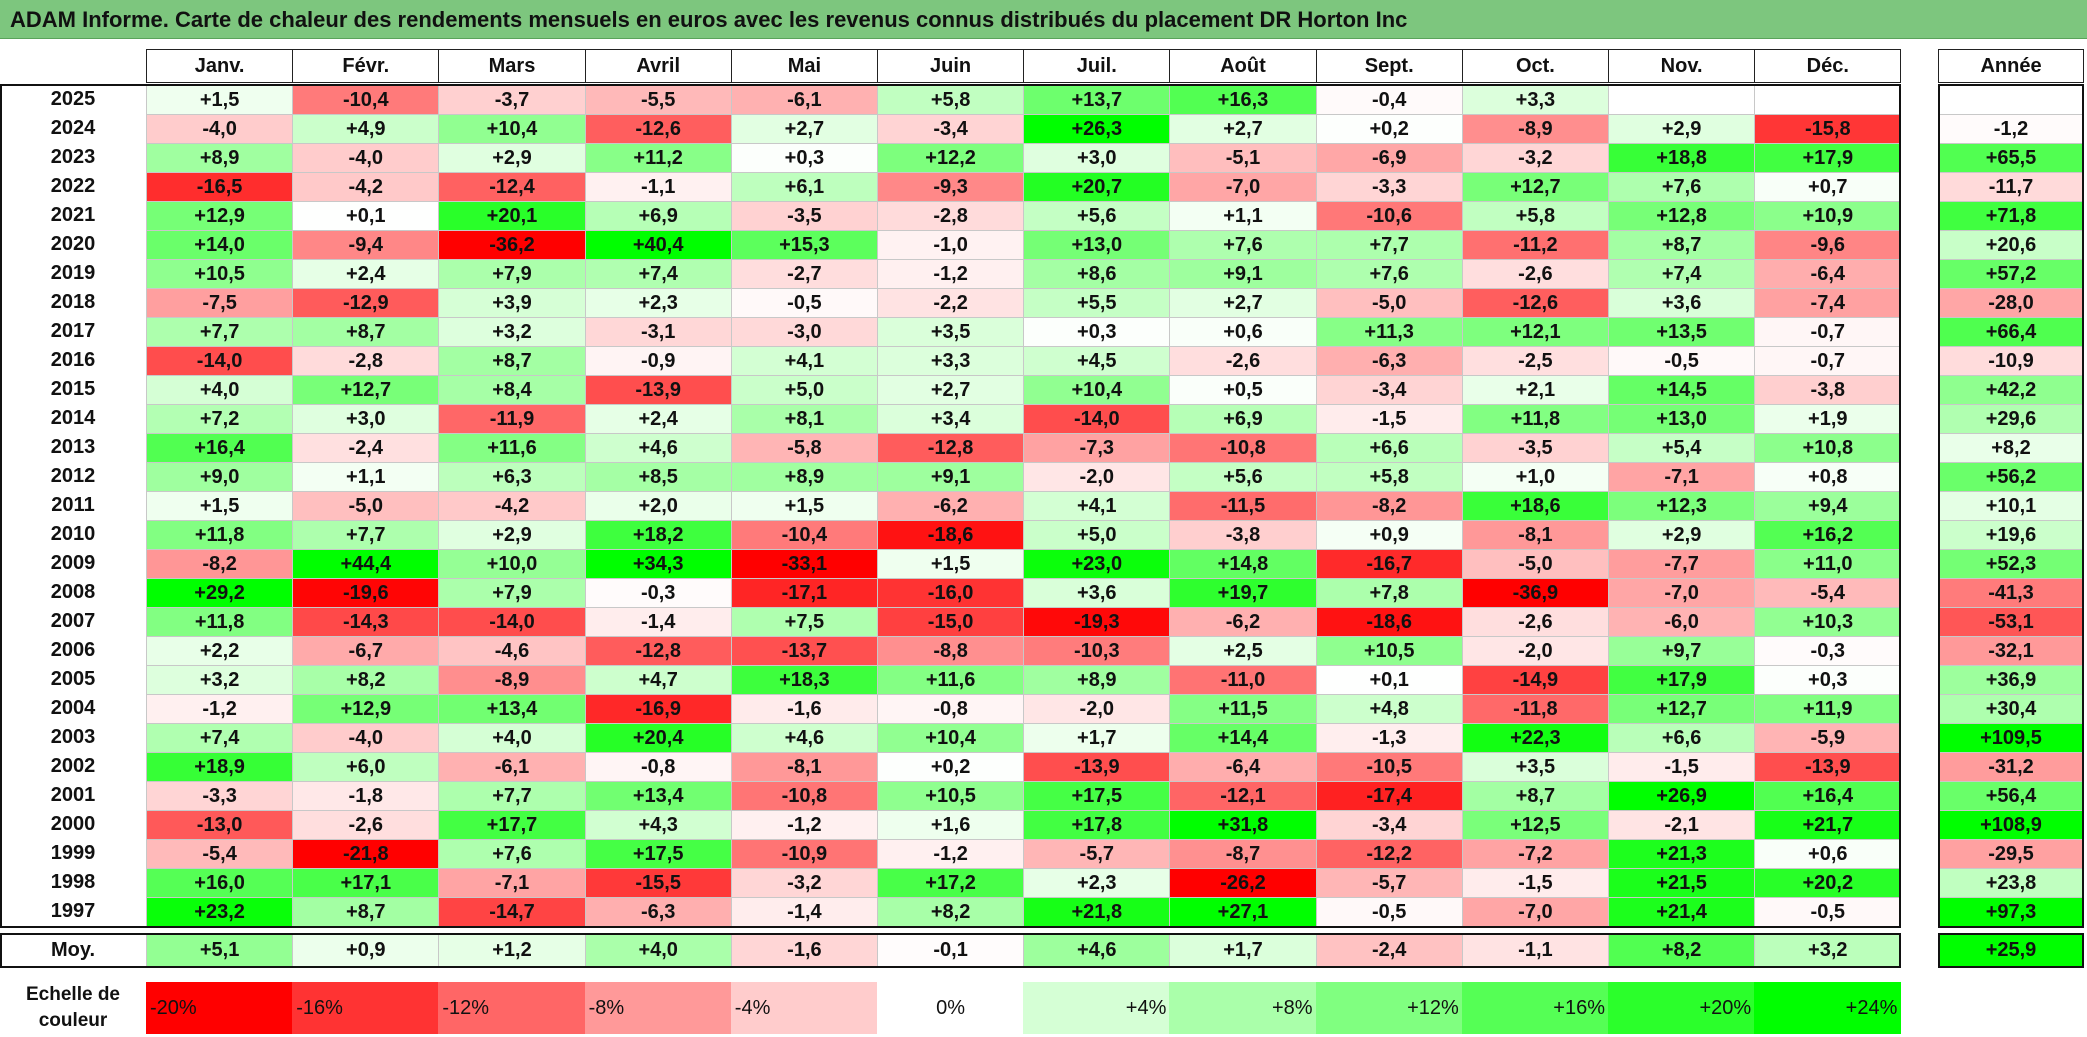 The image size is (2087, 1037). What do you see at coordinates (1097, 361) in the screenshot?
I see `heatmap-cell: +4,5` at bounding box center [1097, 361].